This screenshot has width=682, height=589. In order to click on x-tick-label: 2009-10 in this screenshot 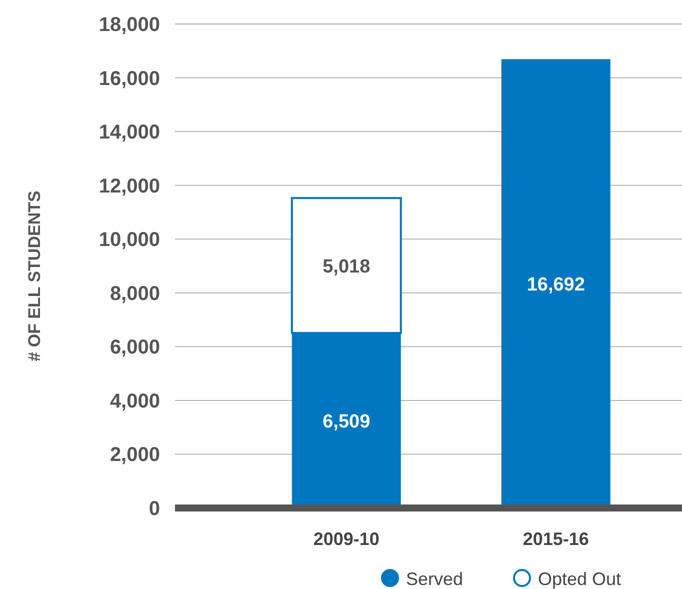, I will do `click(346, 539)`.